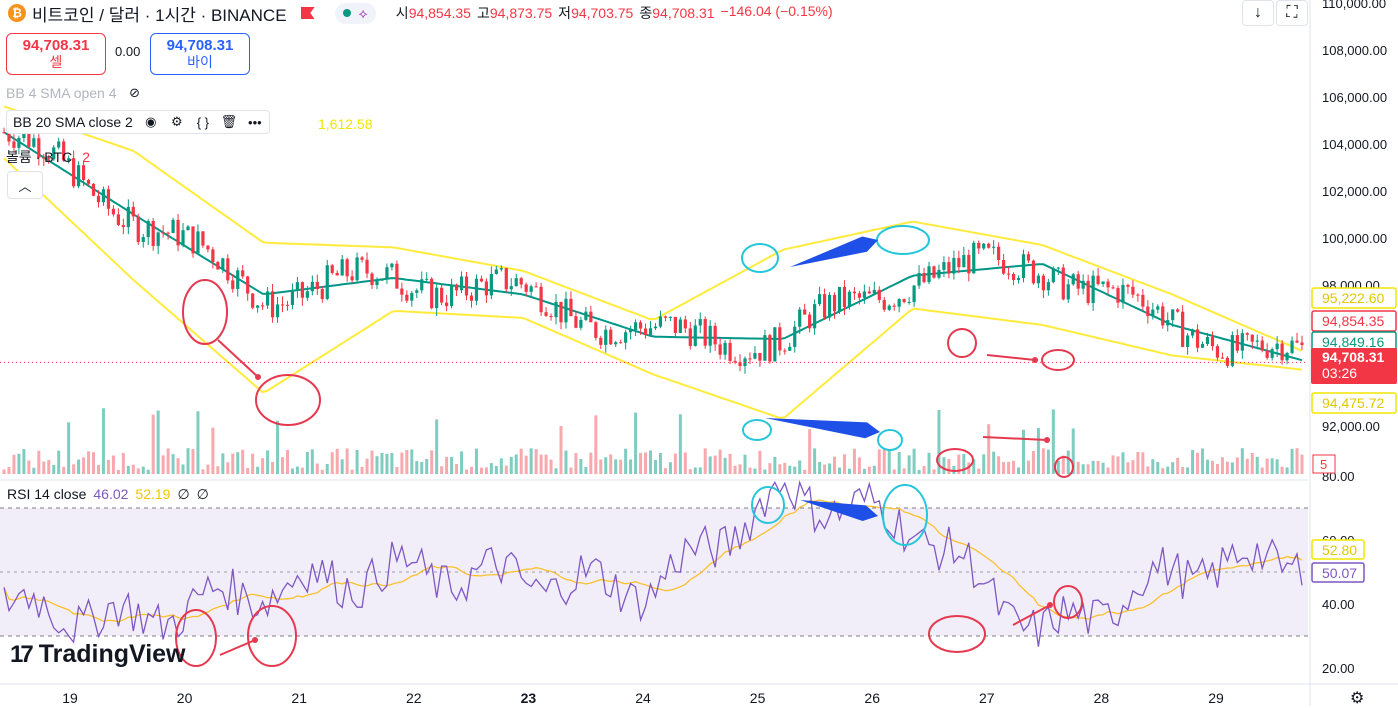 The width and height of the screenshot is (1398, 708). Describe the element at coordinates (307, 13) in the screenshot. I see `flag-icon` at that location.